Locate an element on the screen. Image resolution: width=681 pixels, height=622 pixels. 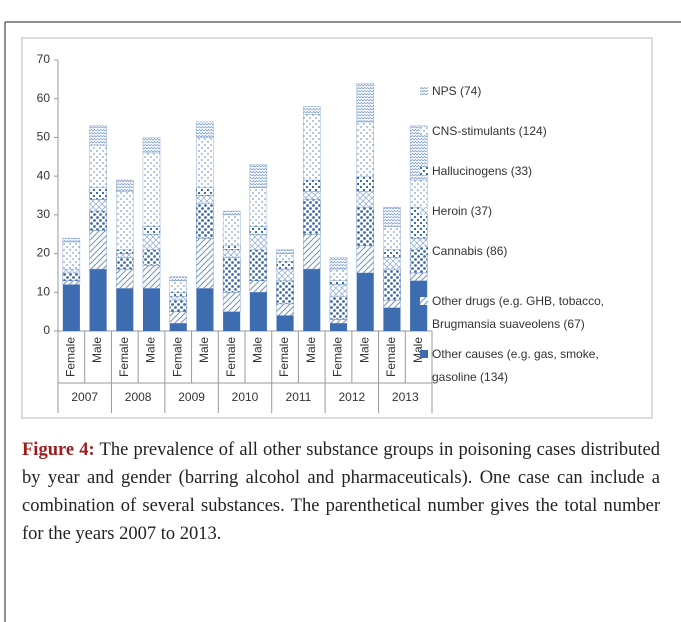
legend-label: NPS (74) is located at coordinates (457, 91).